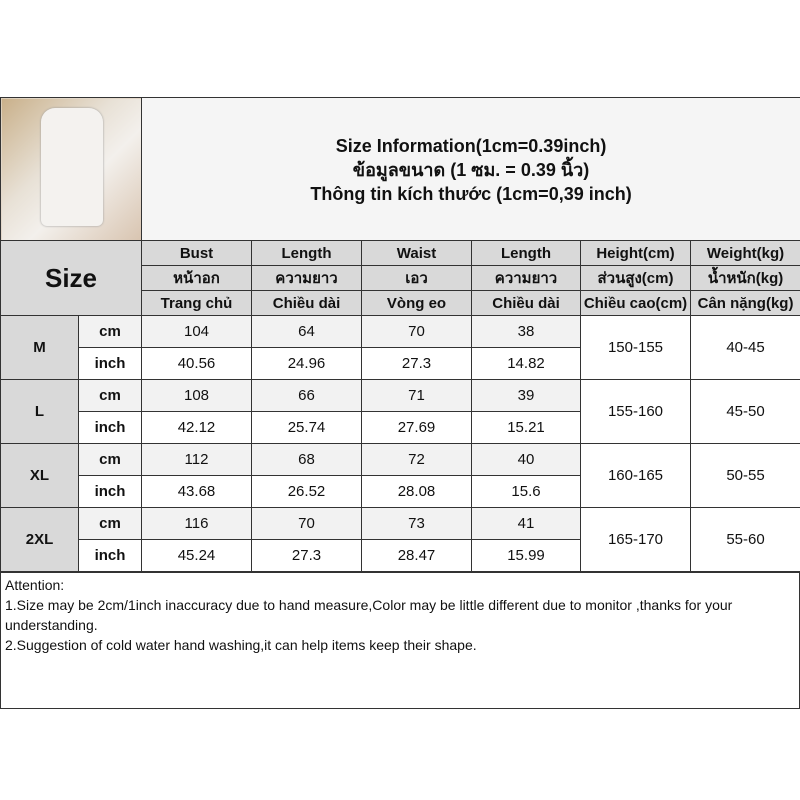 The height and width of the screenshot is (800, 800). What do you see at coordinates (196, 459) in the screenshot?
I see `measurement-cell: 112` at bounding box center [196, 459].